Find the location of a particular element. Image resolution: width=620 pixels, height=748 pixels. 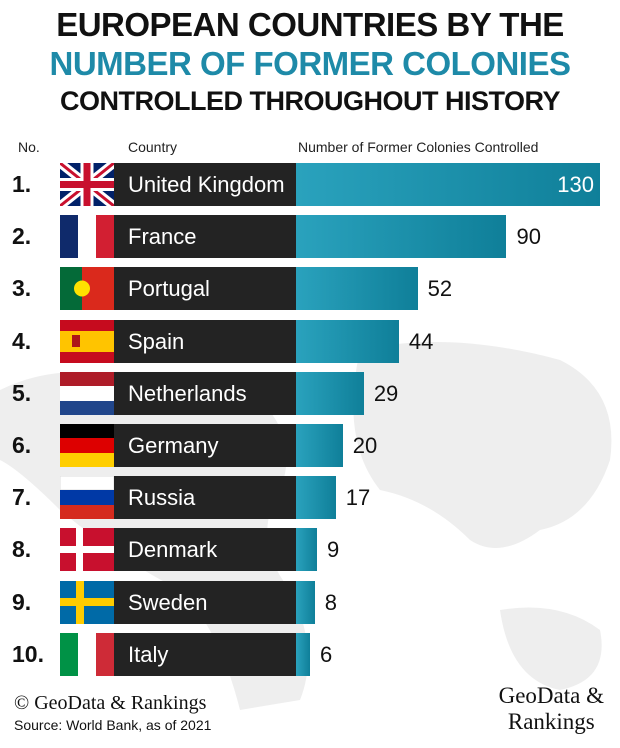

denmark-flag-icon is located at coordinates (87, 550).